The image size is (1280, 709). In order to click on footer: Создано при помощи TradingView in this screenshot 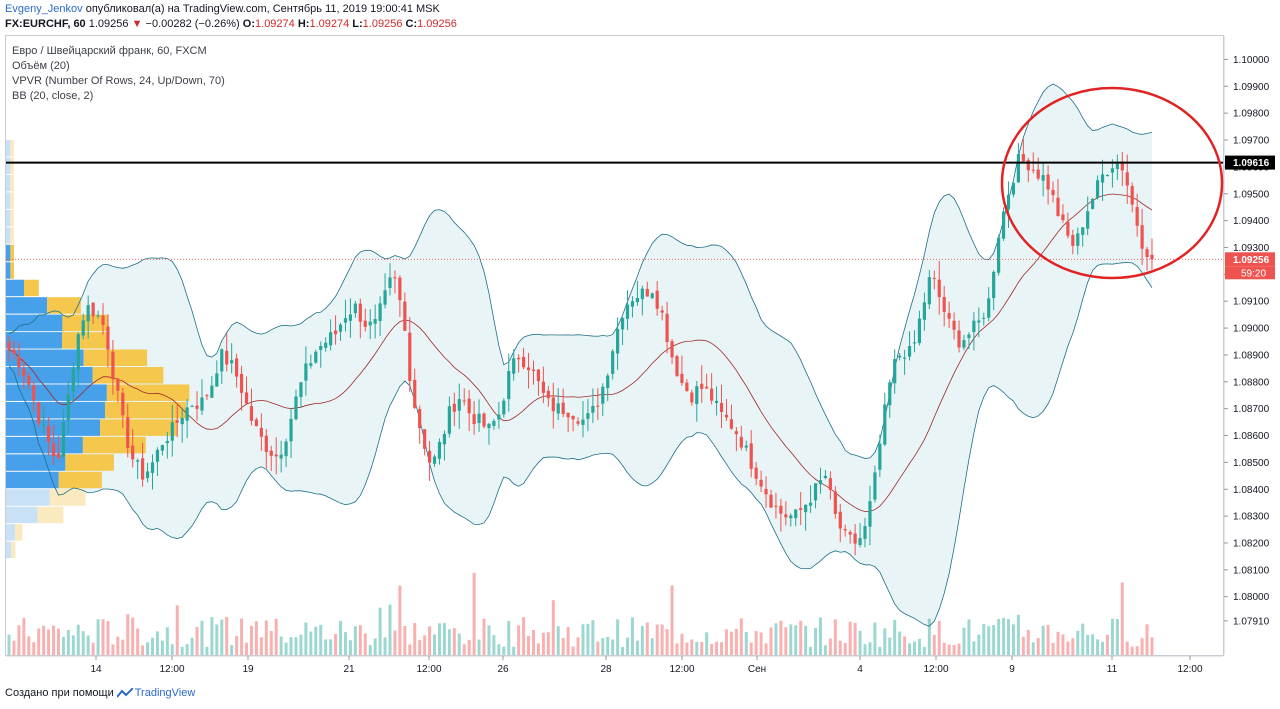, I will do `click(100, 693)`.